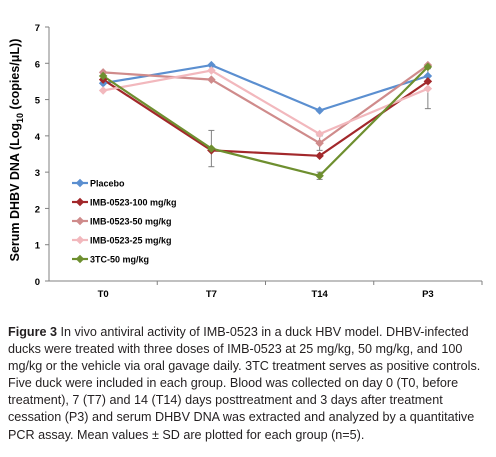 This screenshot has width=496, height=457. Describe the element at coordinates (119, 260) in the screenshot. I see `legend-label: 3TC-50 mg/kg` at that location.